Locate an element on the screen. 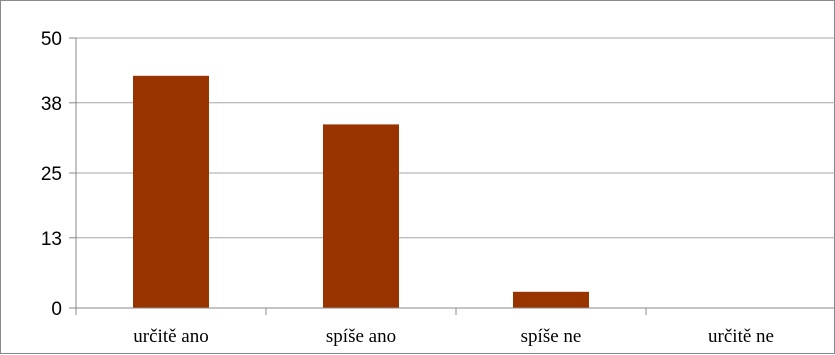  x-tick-label: určitě ano is located at coordinates (170, 336).